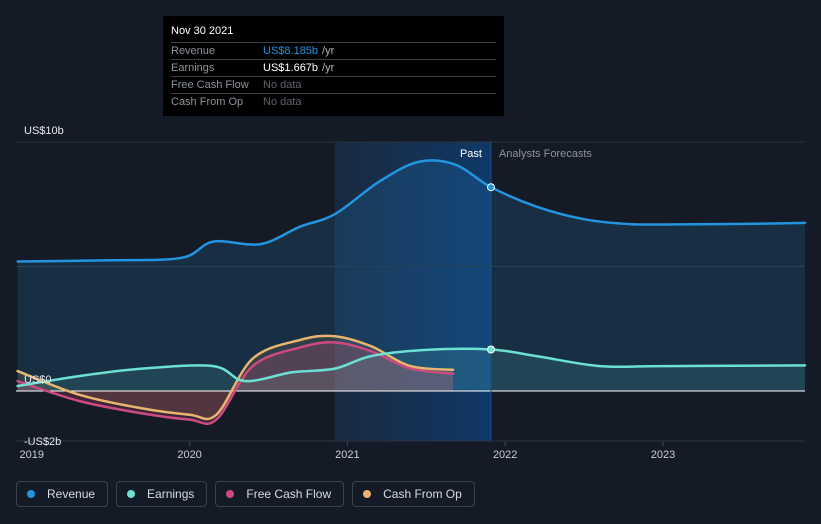  I want to click on free-cash-flow-dot-icon, so click(230, 494).